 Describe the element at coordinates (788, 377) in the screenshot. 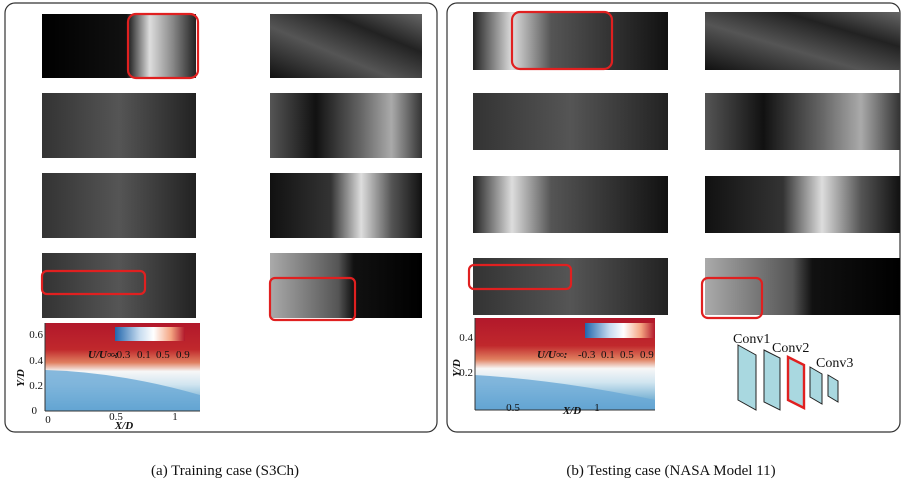

I see `conv-layers` at that location.